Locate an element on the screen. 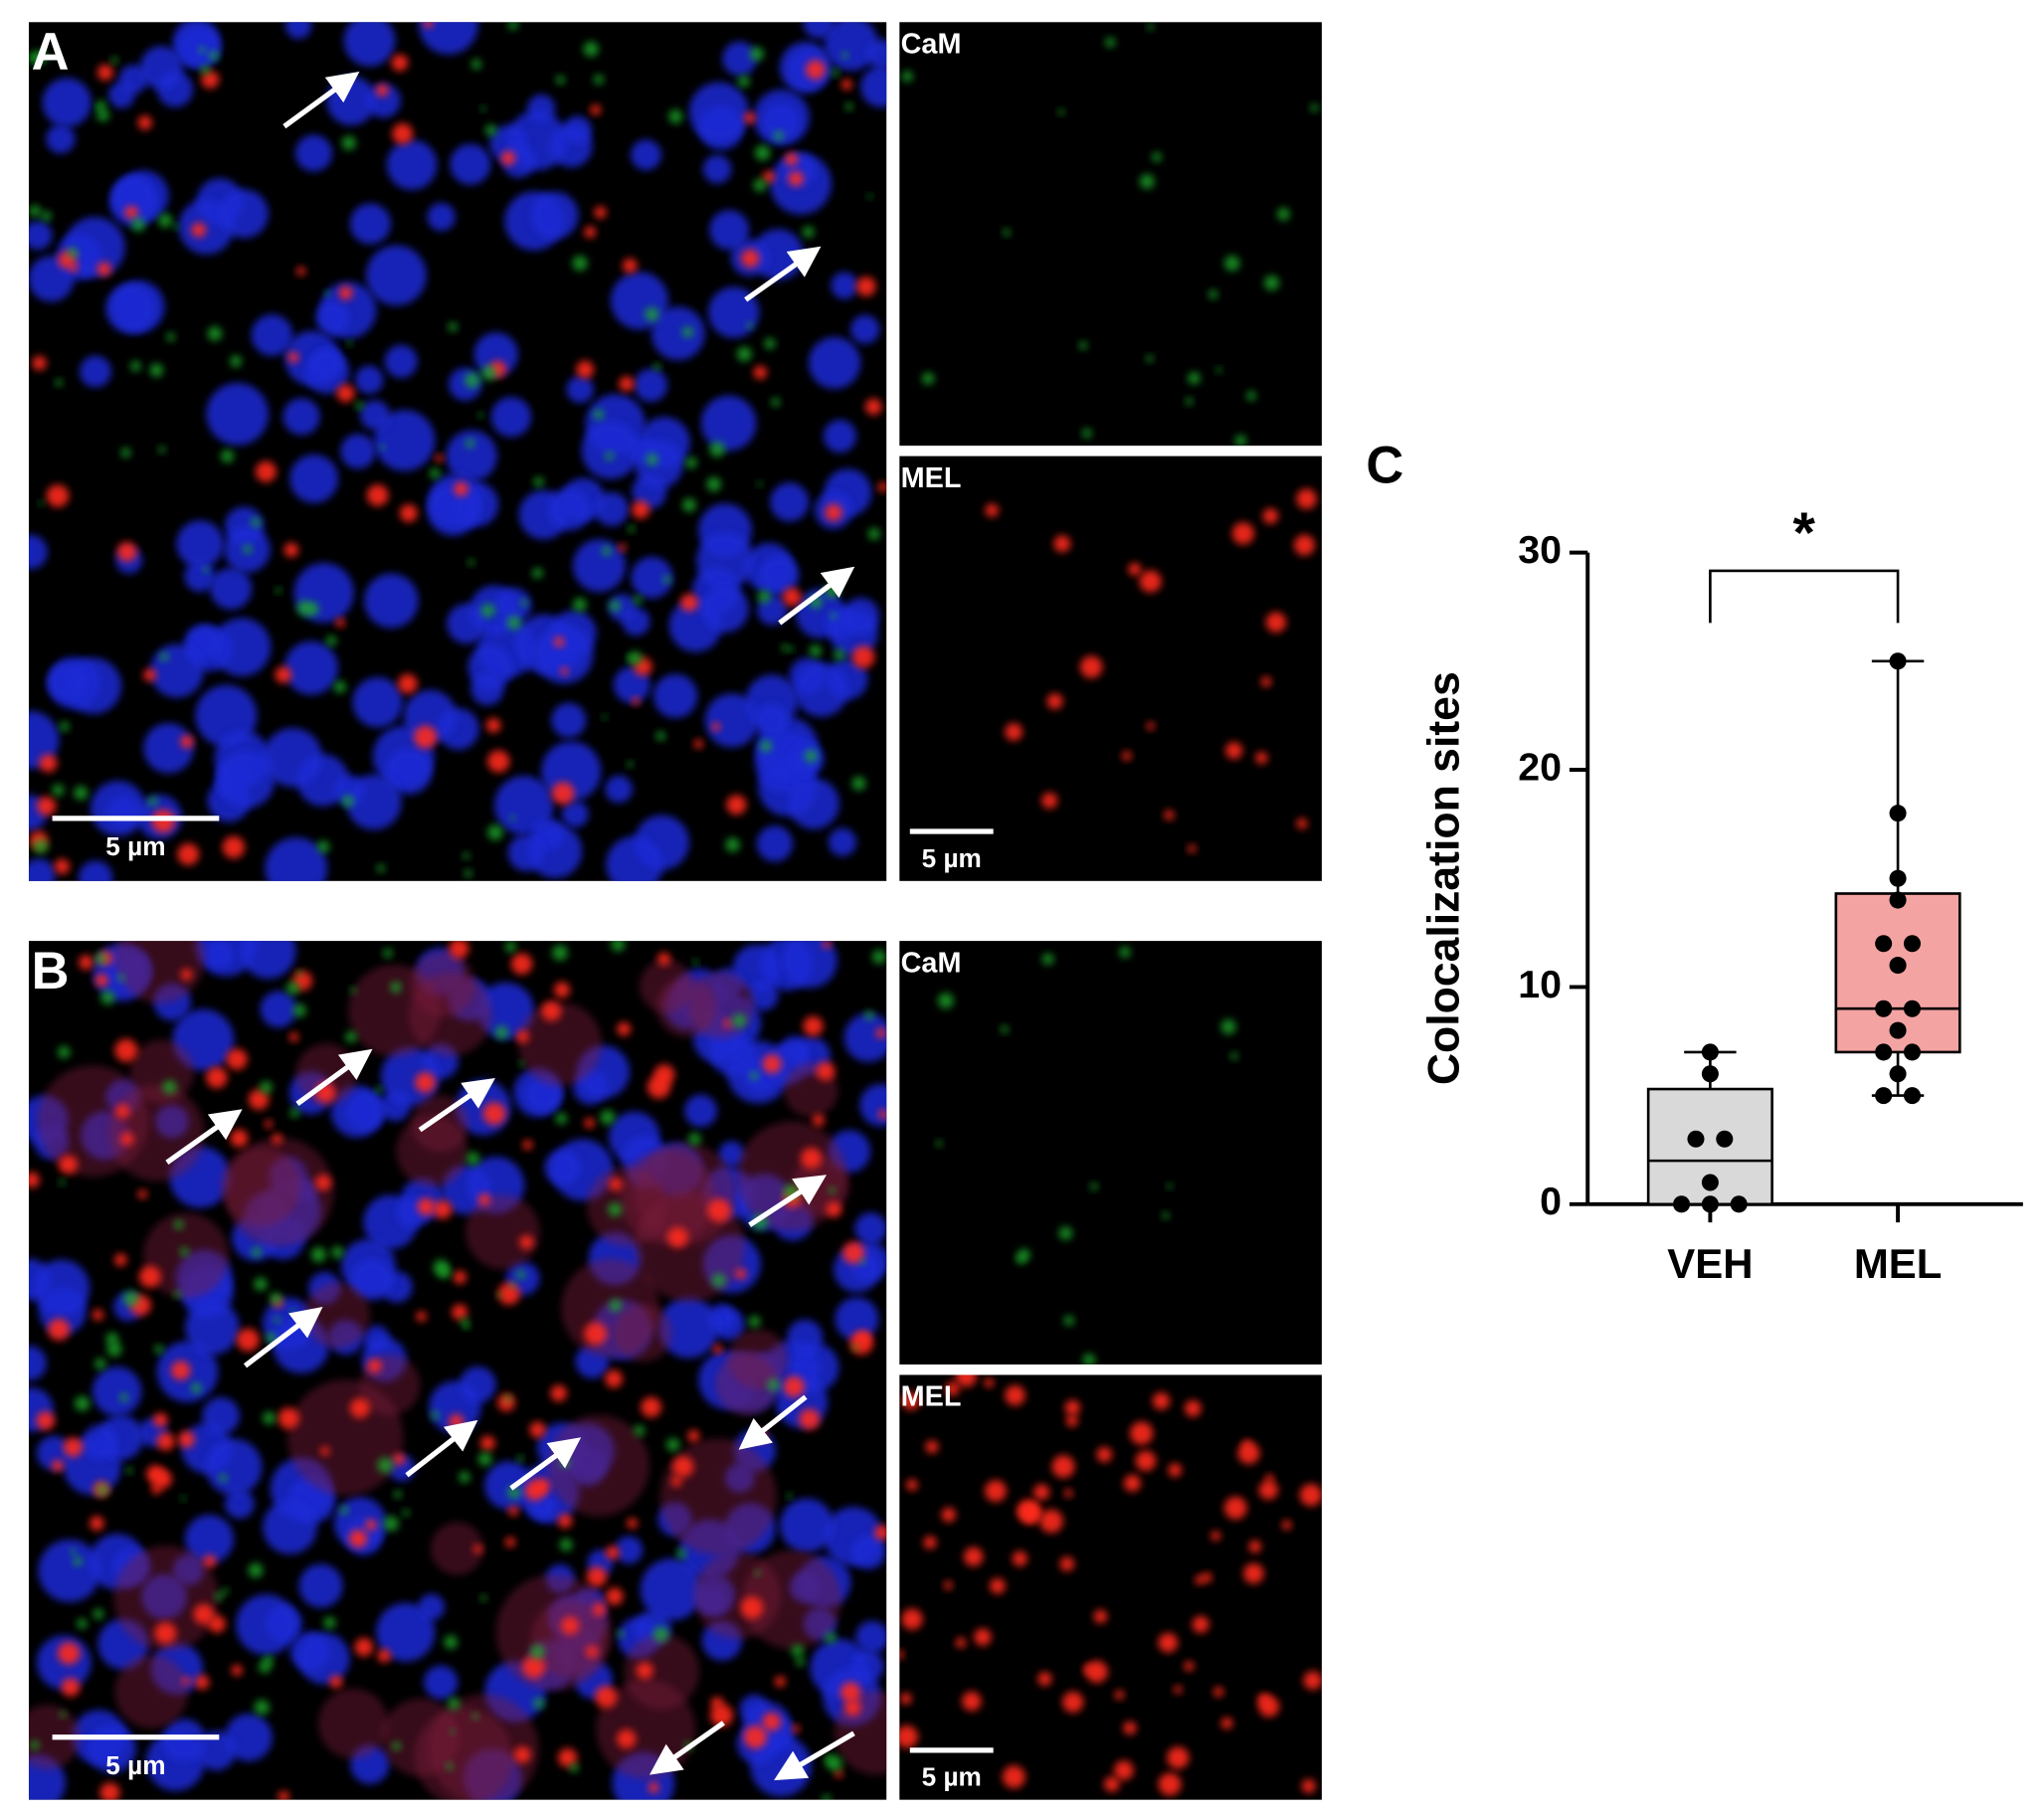 The image size is (2044, 1818). micrograph-texture is located at coordinates (1151, 671).